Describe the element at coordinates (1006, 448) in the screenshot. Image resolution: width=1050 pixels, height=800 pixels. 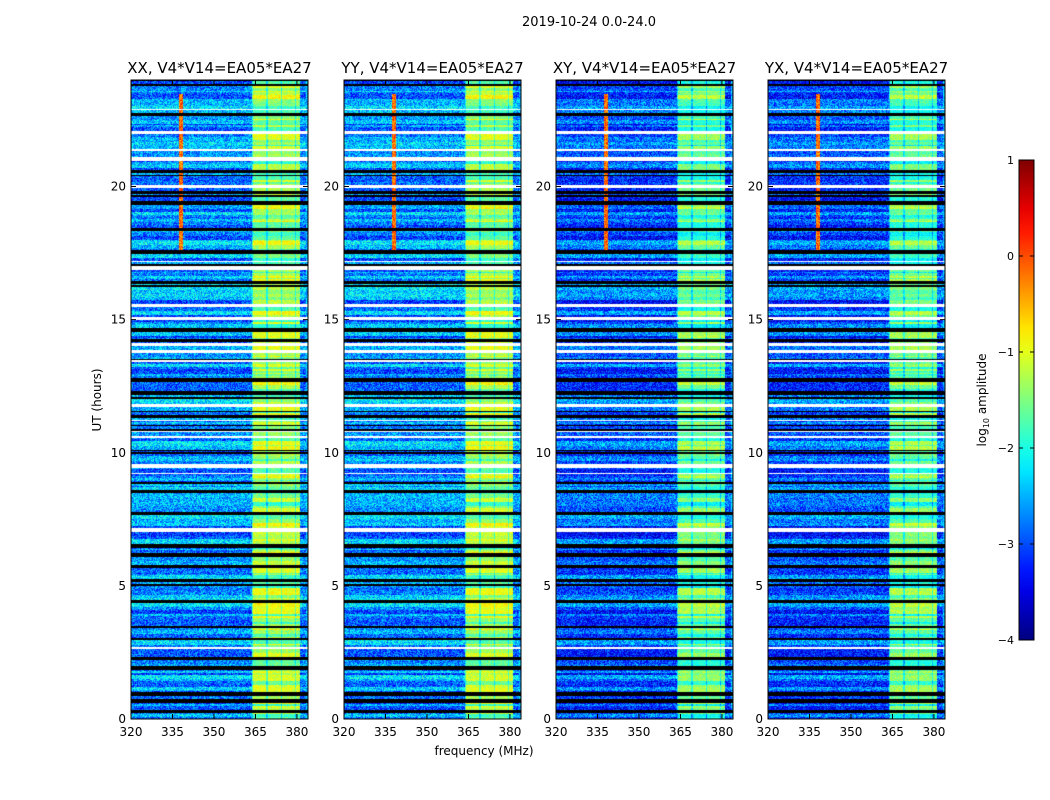
I see `colorbar-tick-label: −2` at that location.